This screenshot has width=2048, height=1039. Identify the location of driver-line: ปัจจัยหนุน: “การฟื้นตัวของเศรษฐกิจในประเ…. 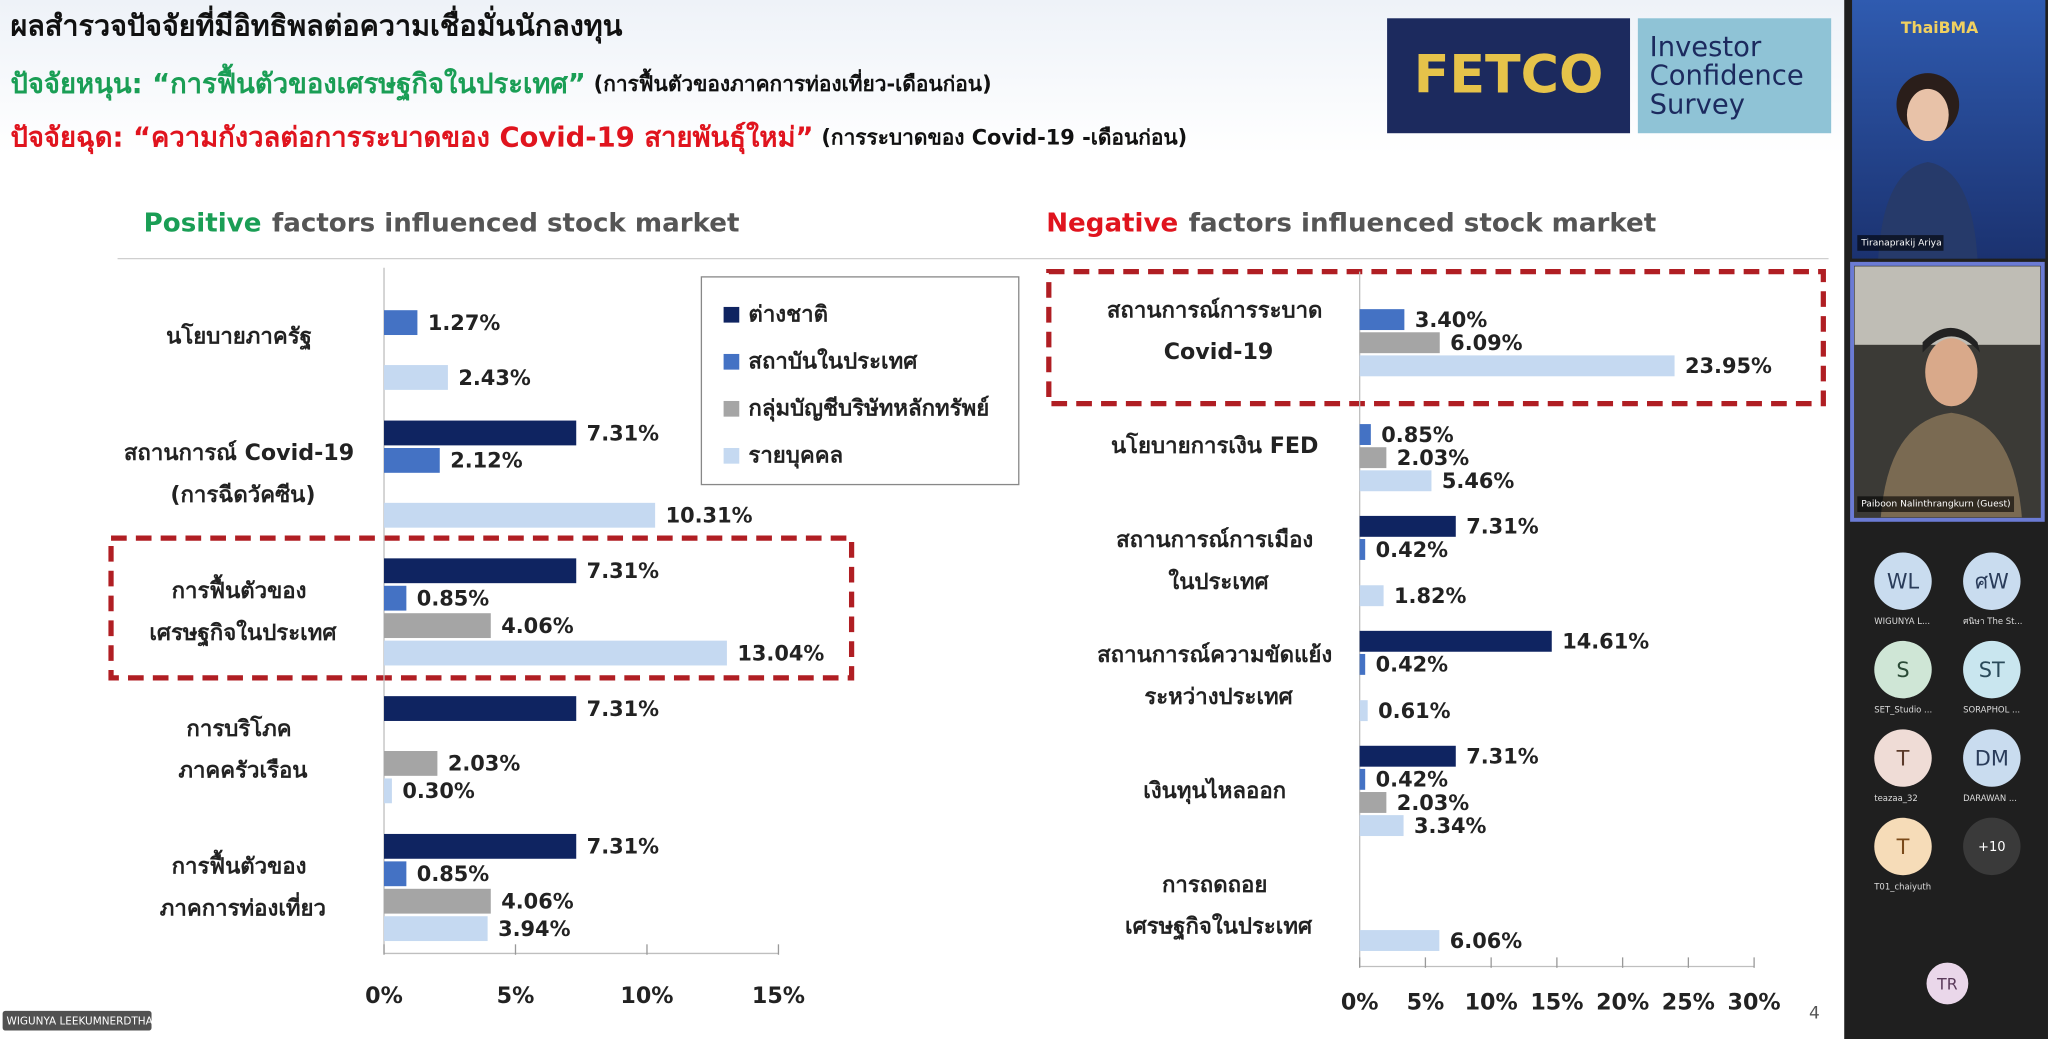
(500, 81).